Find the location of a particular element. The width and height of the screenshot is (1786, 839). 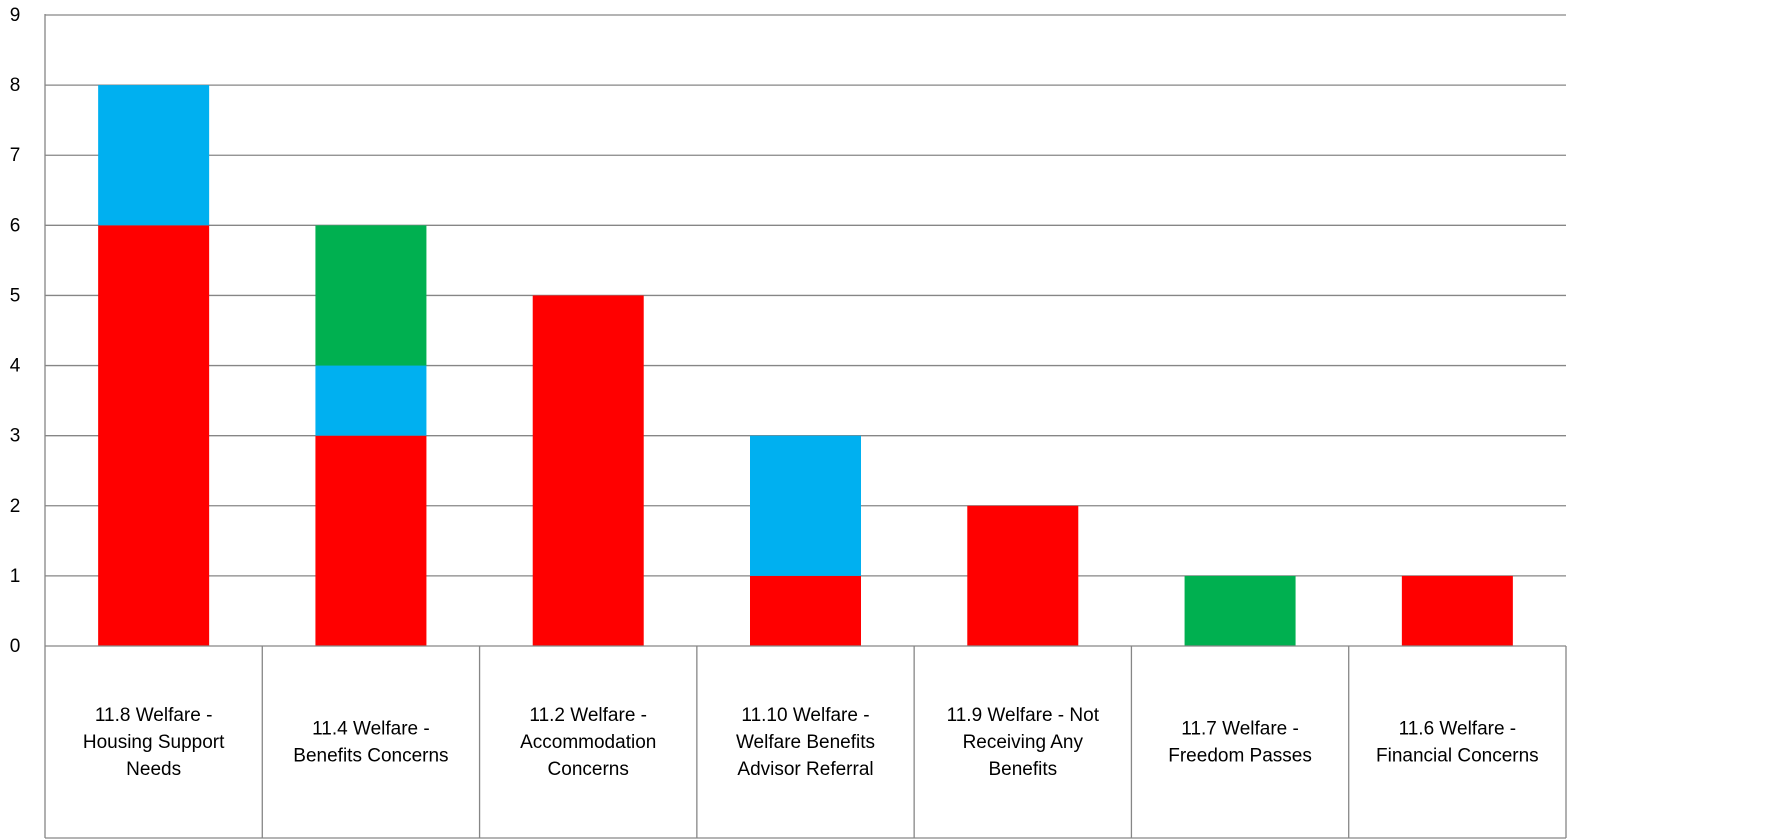

y-tick-label: 9 is located at coordinates (15, 15).